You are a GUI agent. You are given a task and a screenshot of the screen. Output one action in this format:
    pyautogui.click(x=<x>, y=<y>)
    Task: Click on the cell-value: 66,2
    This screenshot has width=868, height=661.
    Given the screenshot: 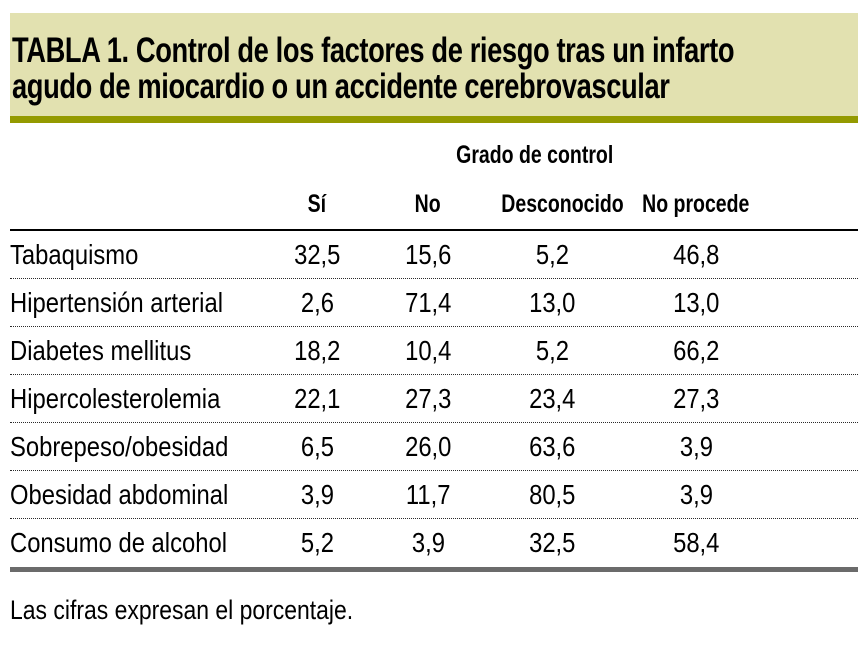 What is the action you would take?
    pyautogui.click(x=696, y=350)
    